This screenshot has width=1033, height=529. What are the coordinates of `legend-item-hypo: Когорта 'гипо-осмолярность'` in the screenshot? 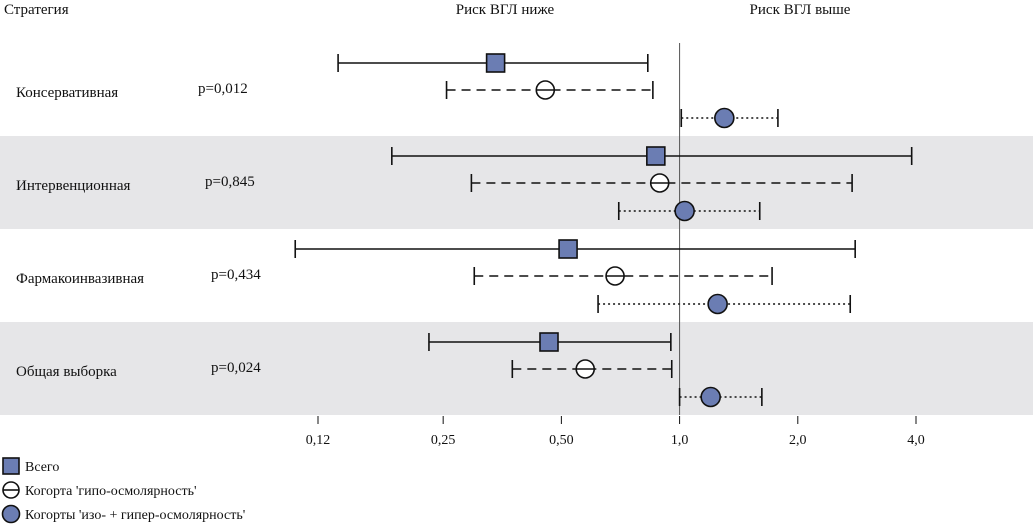 It's located at (99, 490).